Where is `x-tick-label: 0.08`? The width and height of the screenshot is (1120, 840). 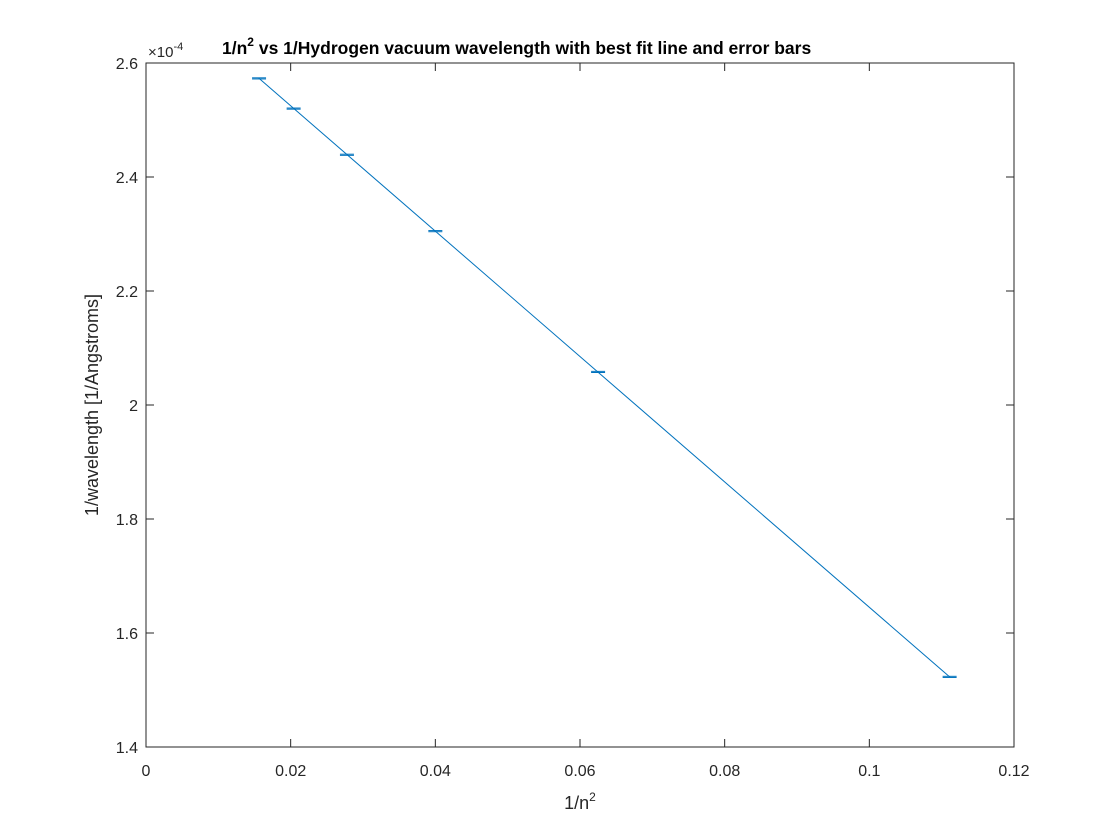 x-tick-label: 0.08 is located at coordinates (724, 771).